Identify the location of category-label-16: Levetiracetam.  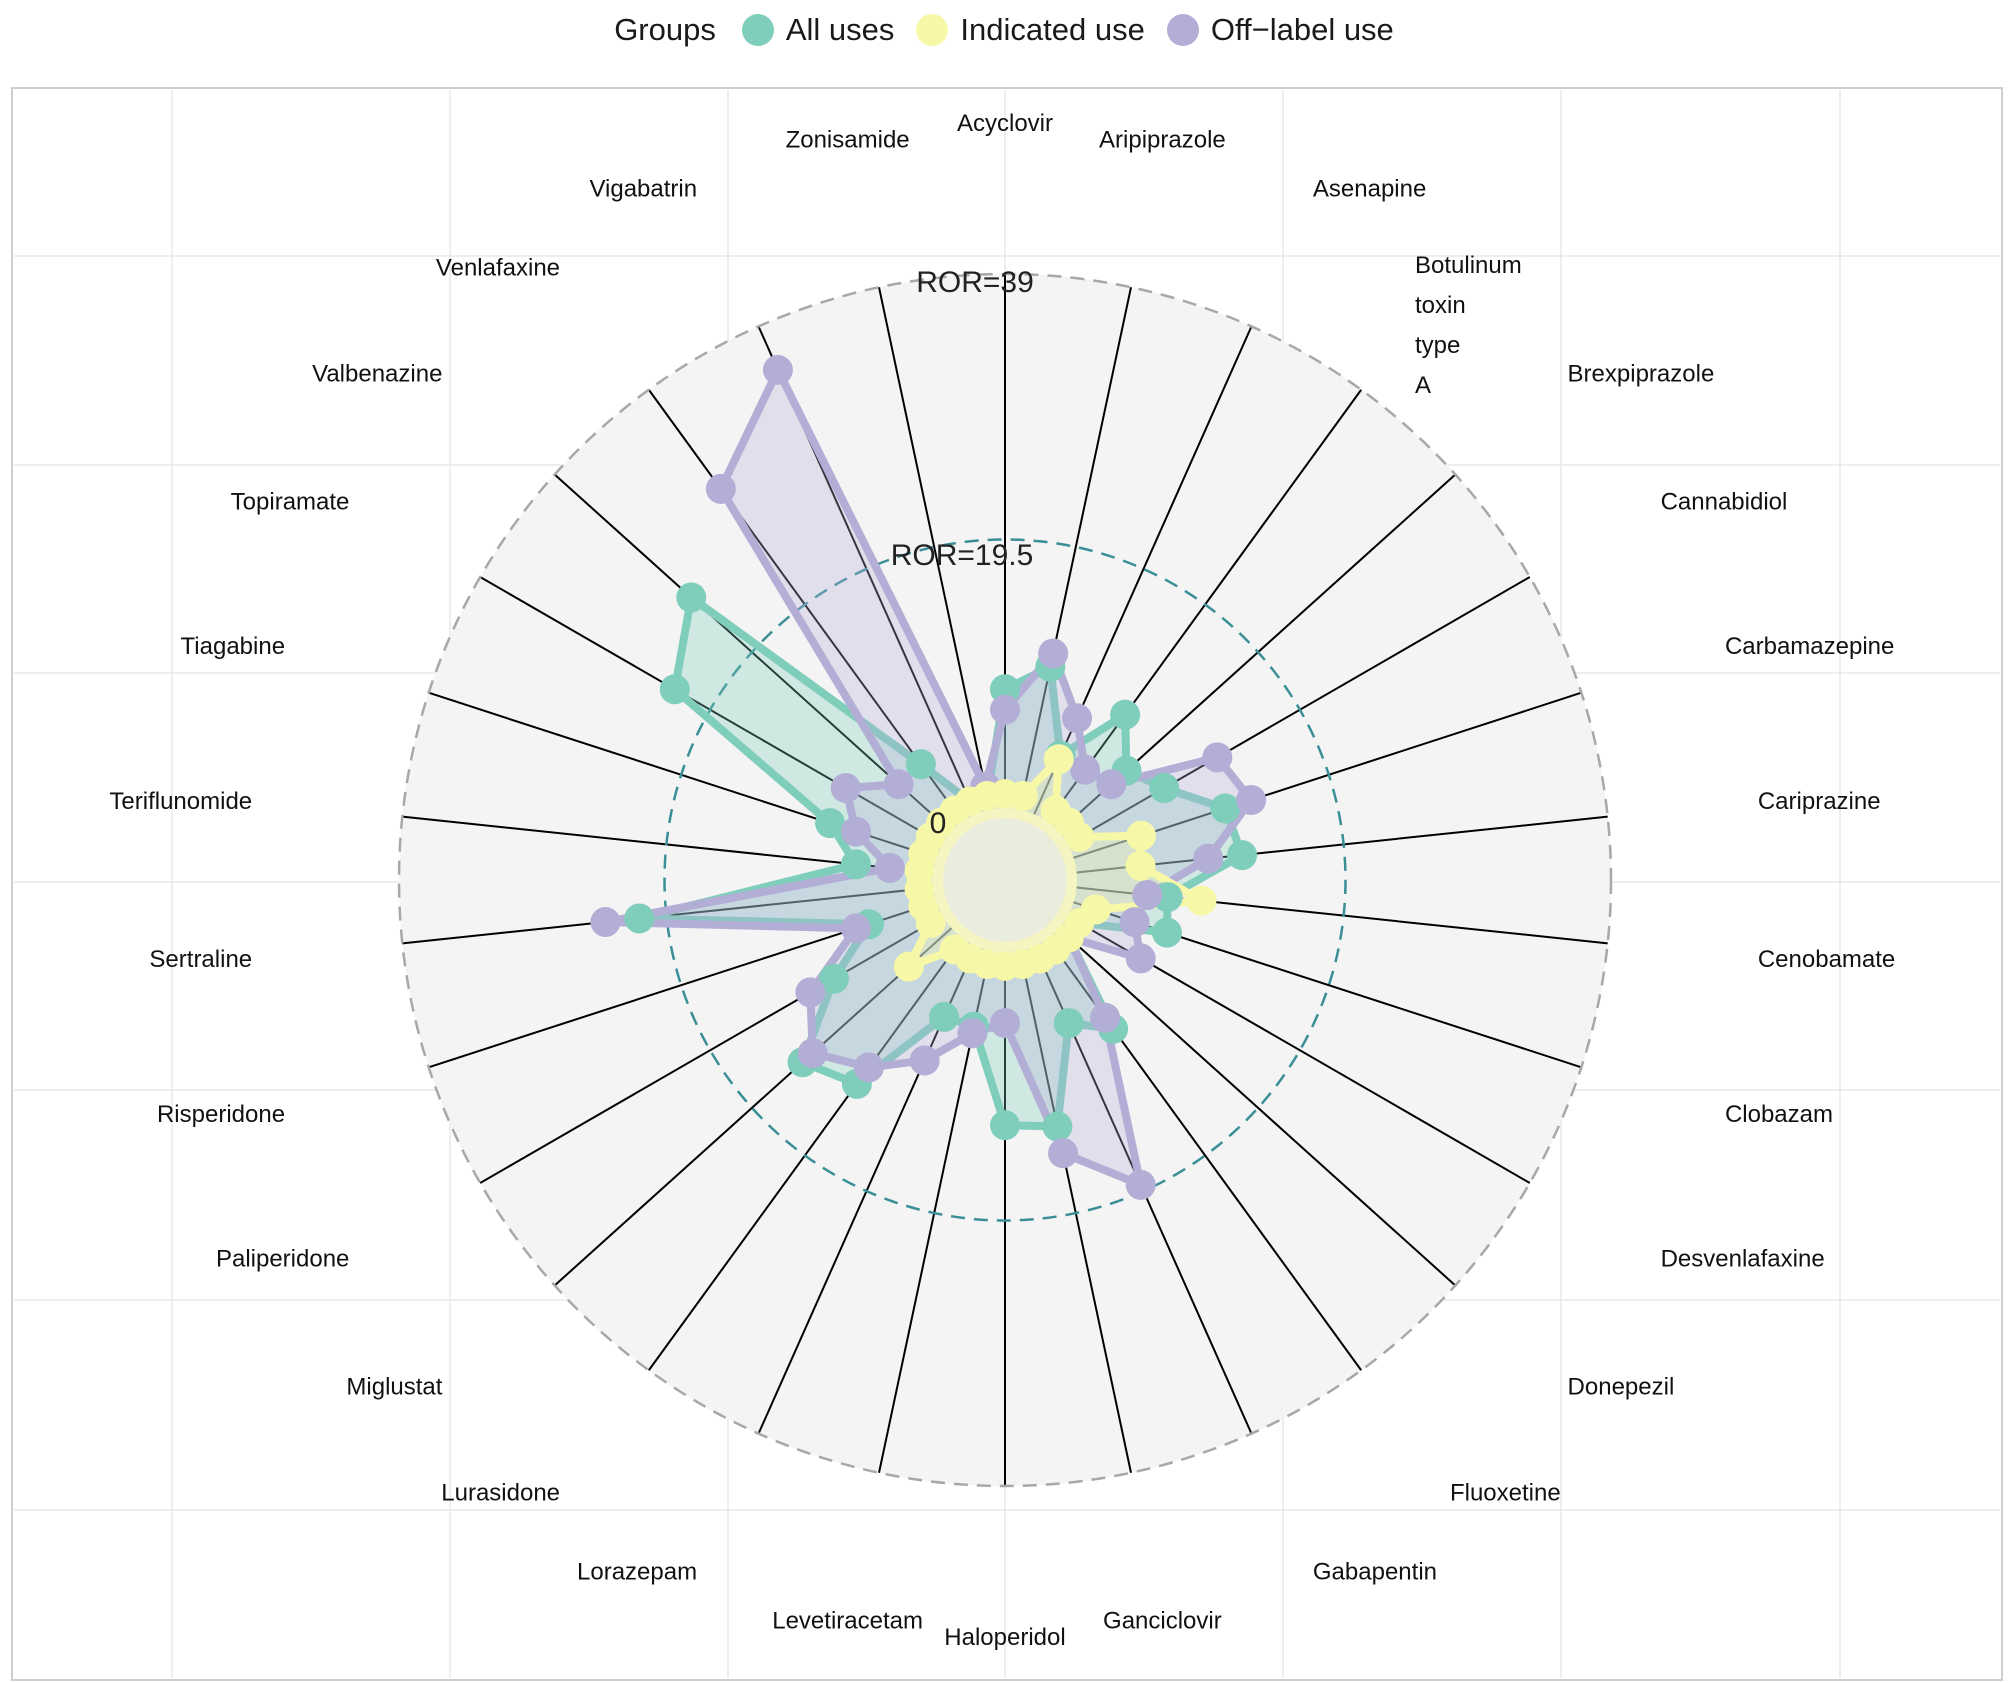
(847, 1620).